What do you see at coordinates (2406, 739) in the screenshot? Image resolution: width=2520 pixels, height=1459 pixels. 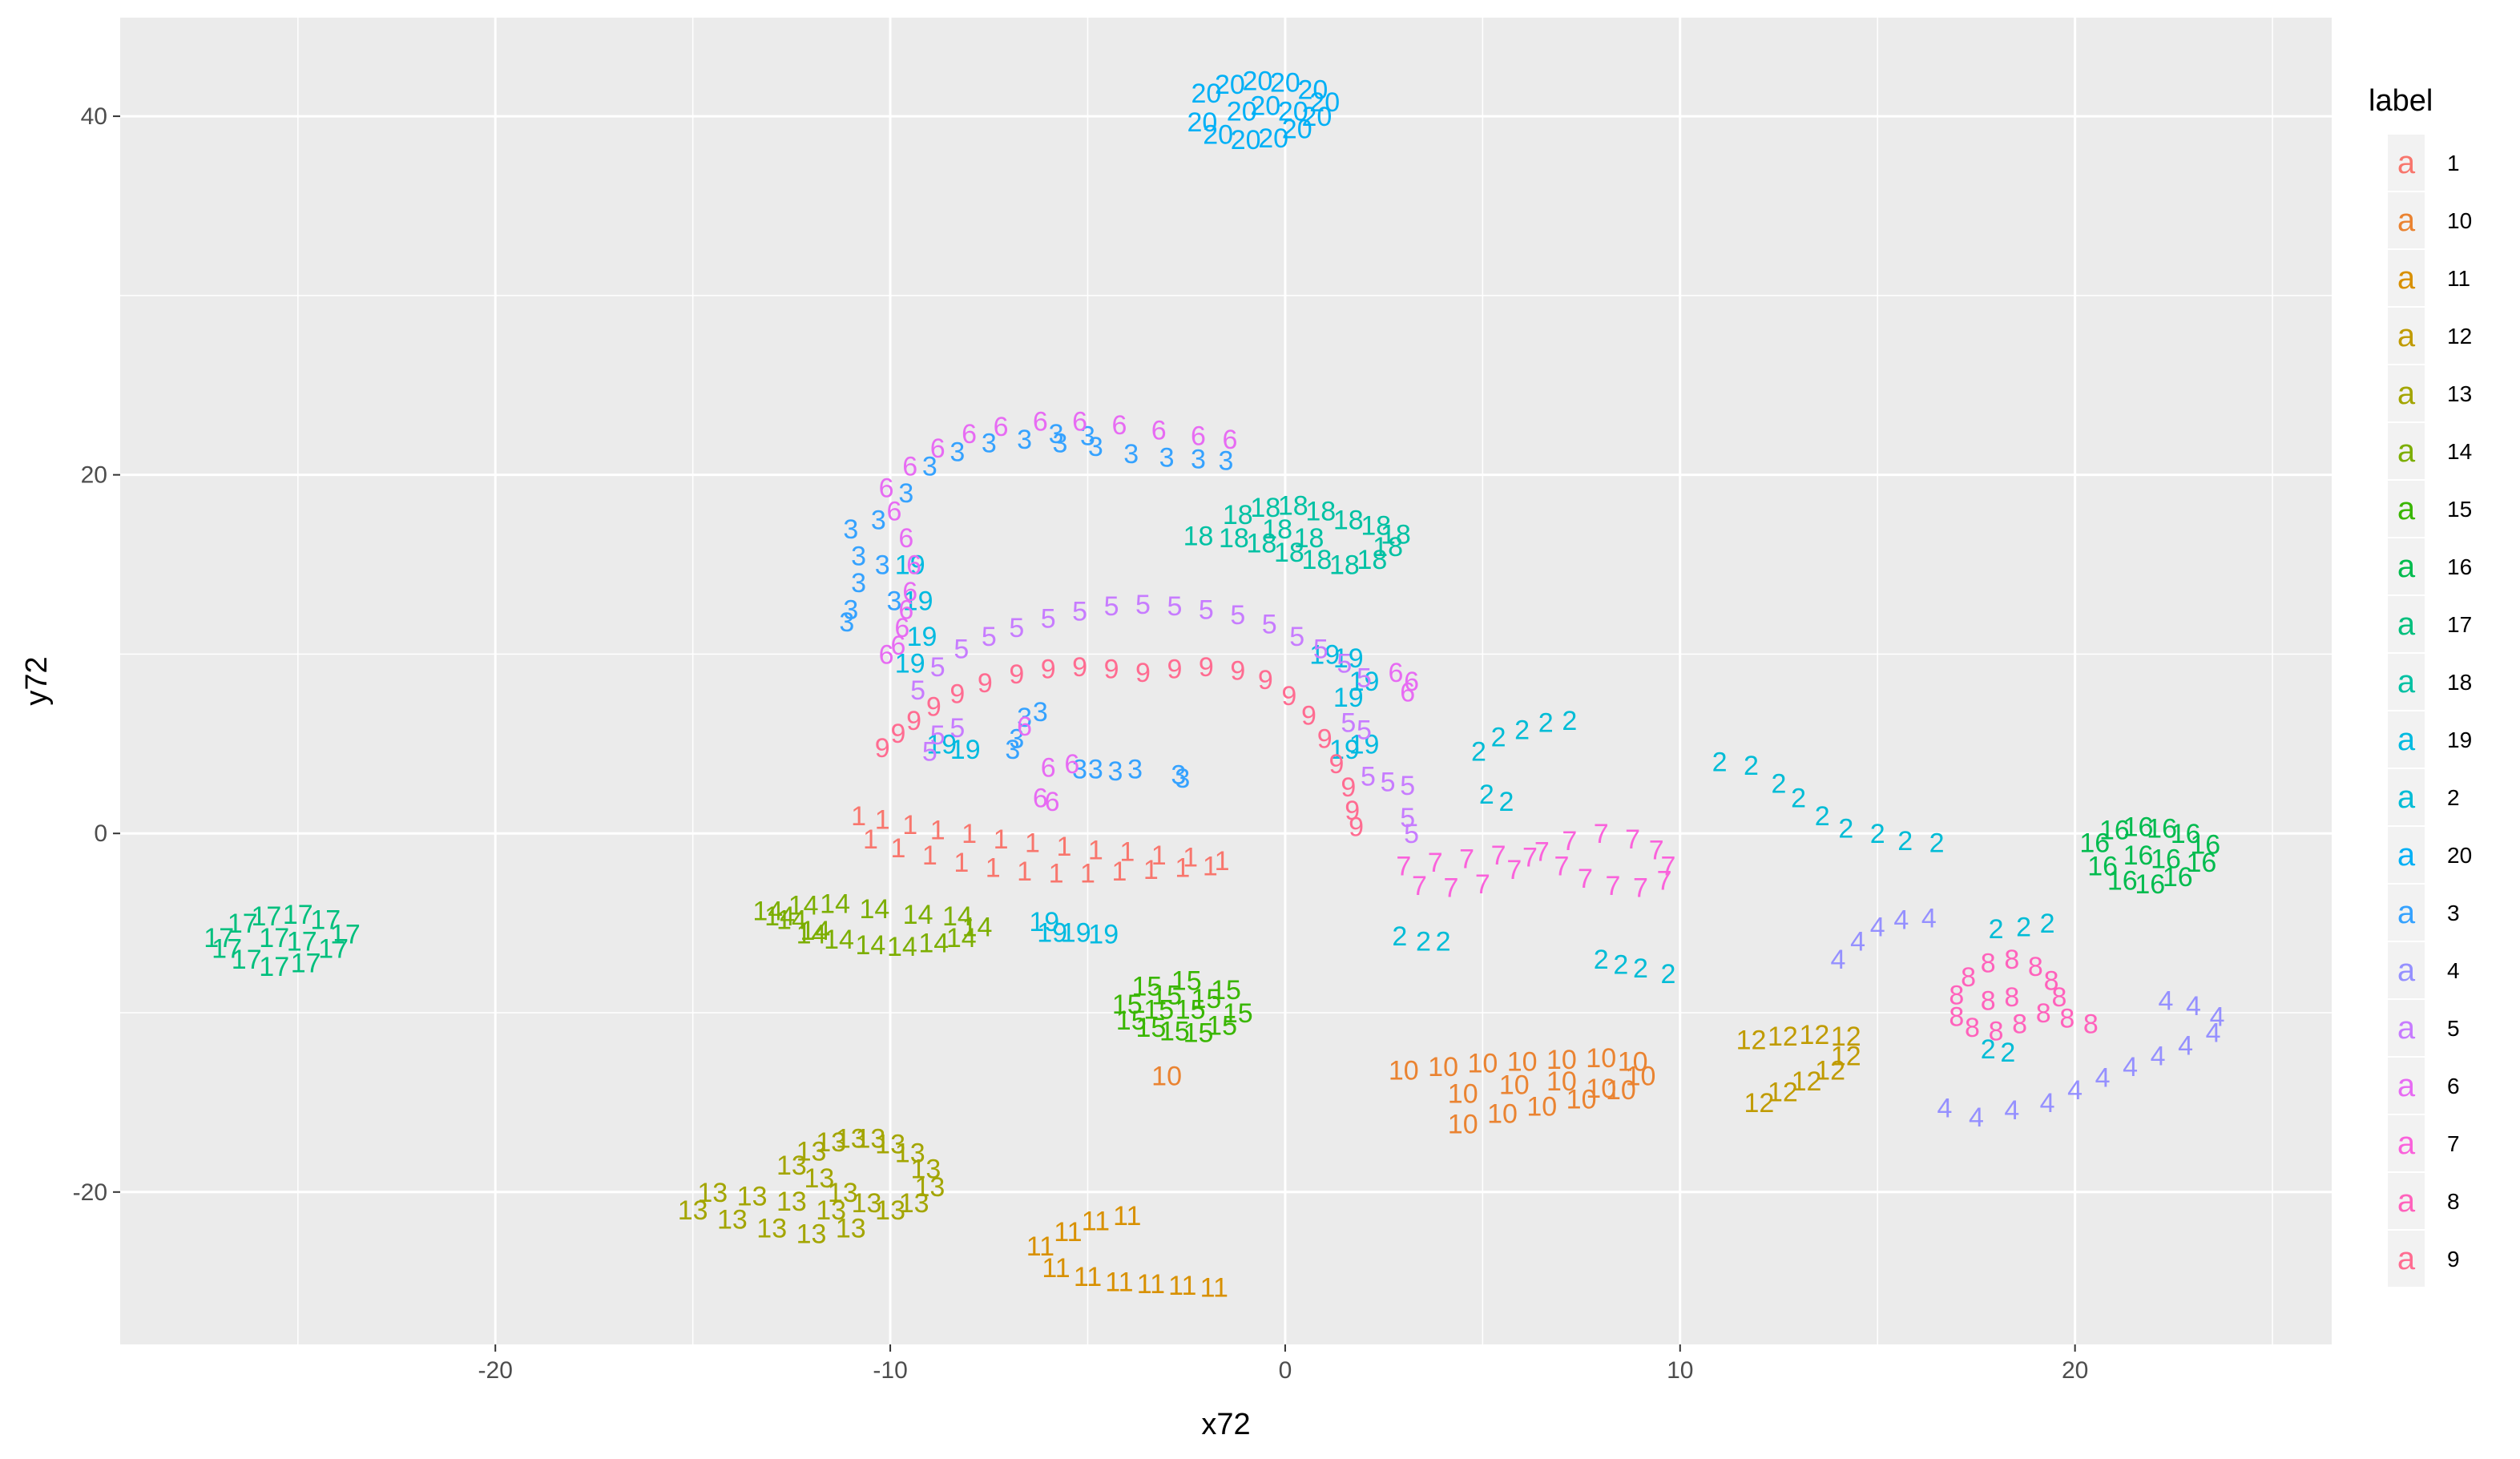 I see `legend-key-glyph-19: a` at bounding box center [2406, 739].